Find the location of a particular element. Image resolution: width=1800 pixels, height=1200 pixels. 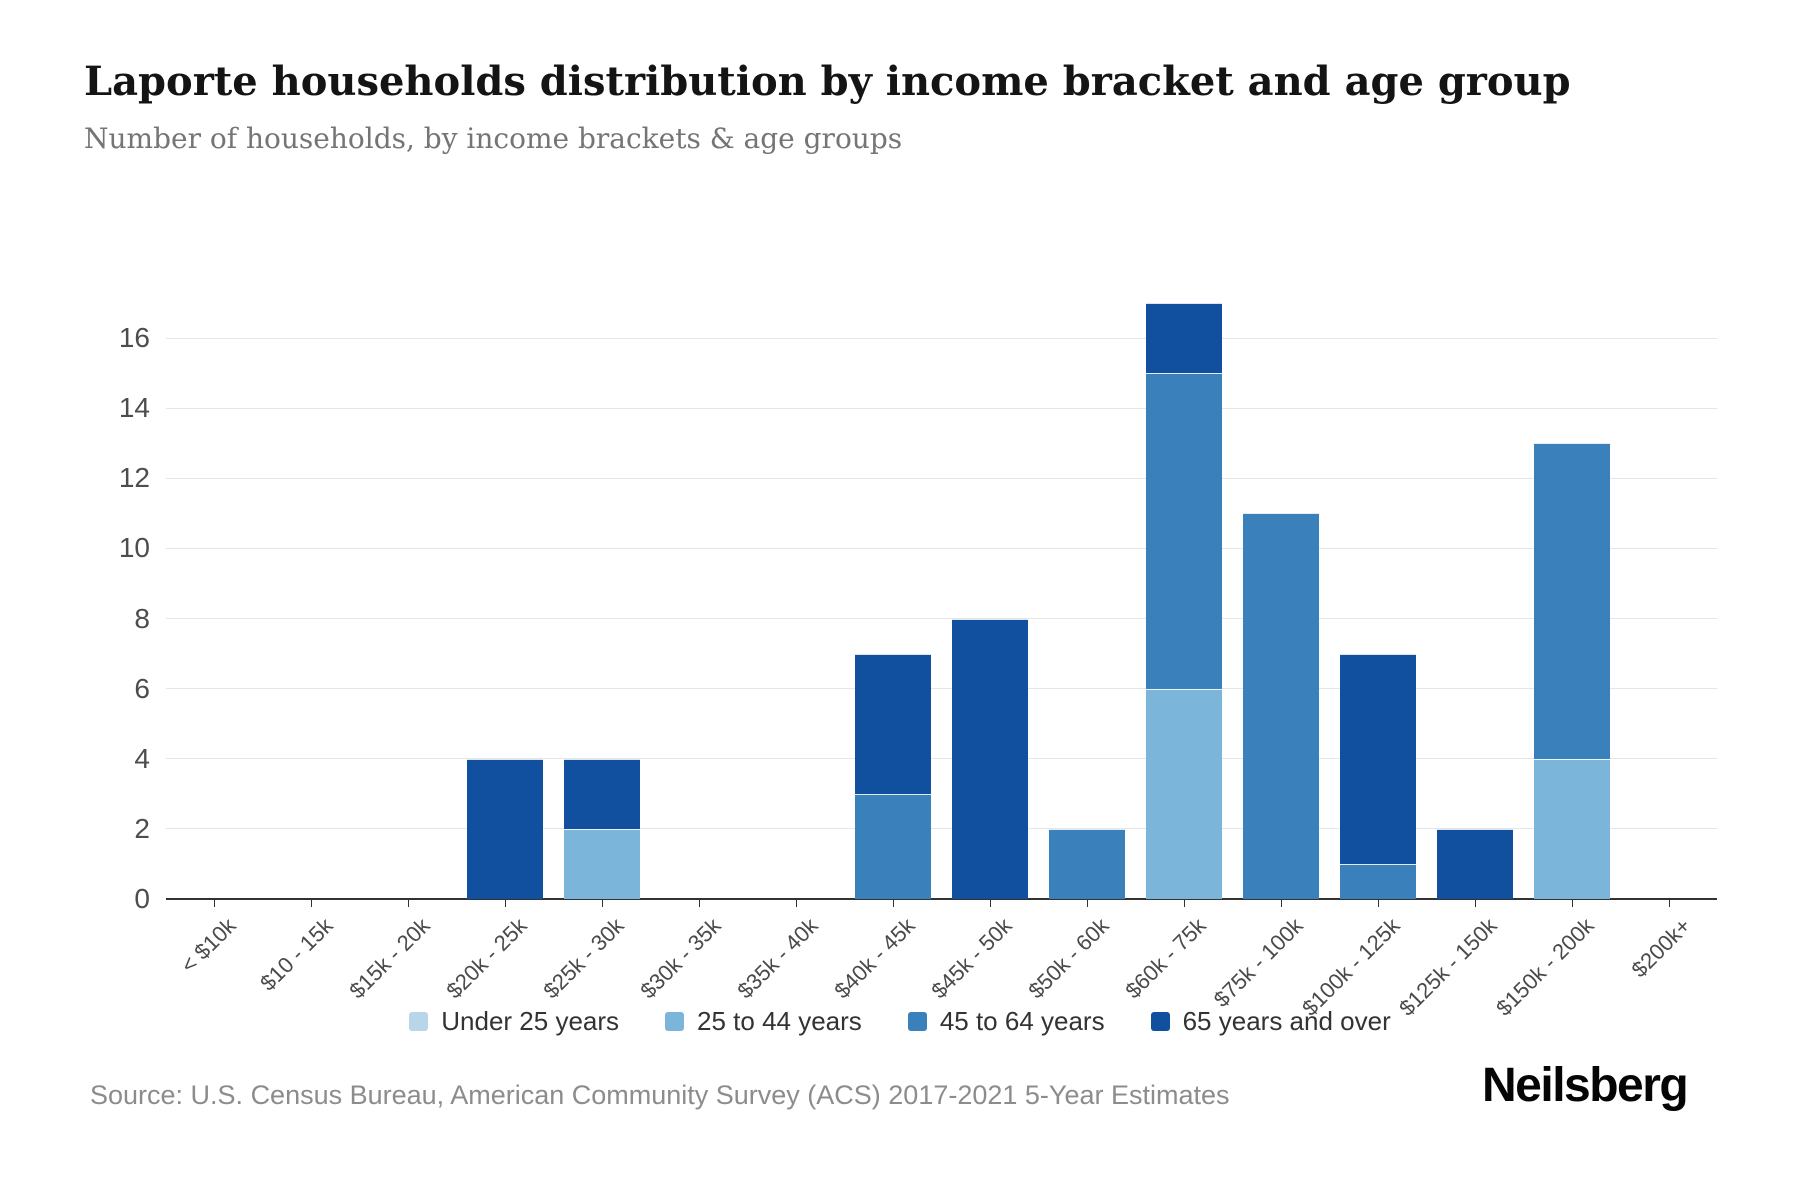

legend-label: 45 to 64 years is located at coordinates (1022, 1020).